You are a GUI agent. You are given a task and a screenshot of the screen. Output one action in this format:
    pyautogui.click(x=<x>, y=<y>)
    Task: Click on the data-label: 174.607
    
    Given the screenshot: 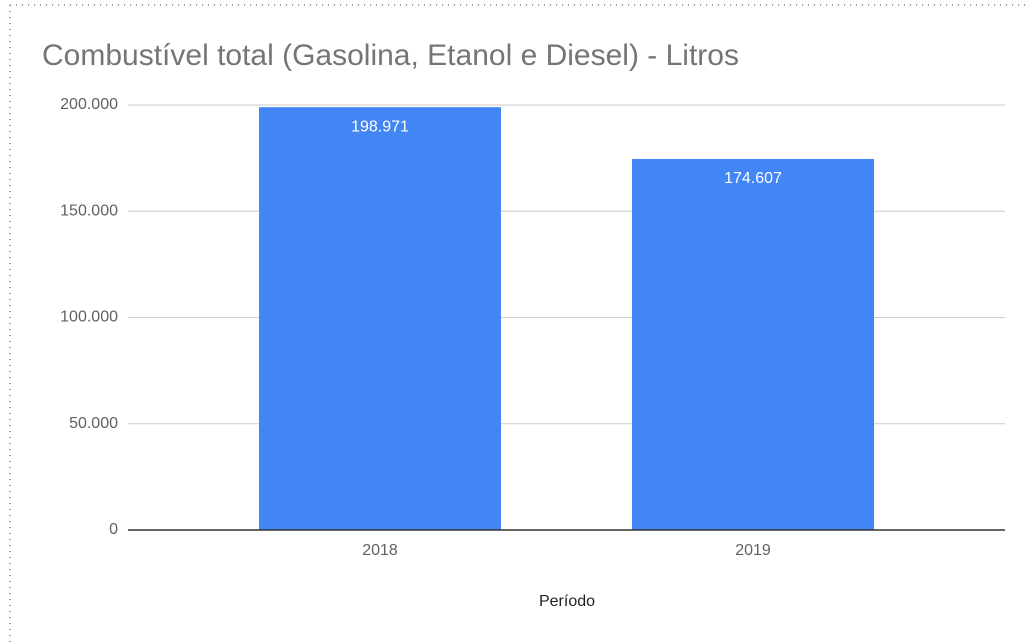 What is the action you would take?
    pyautogui.click(x=753, y=178)
    